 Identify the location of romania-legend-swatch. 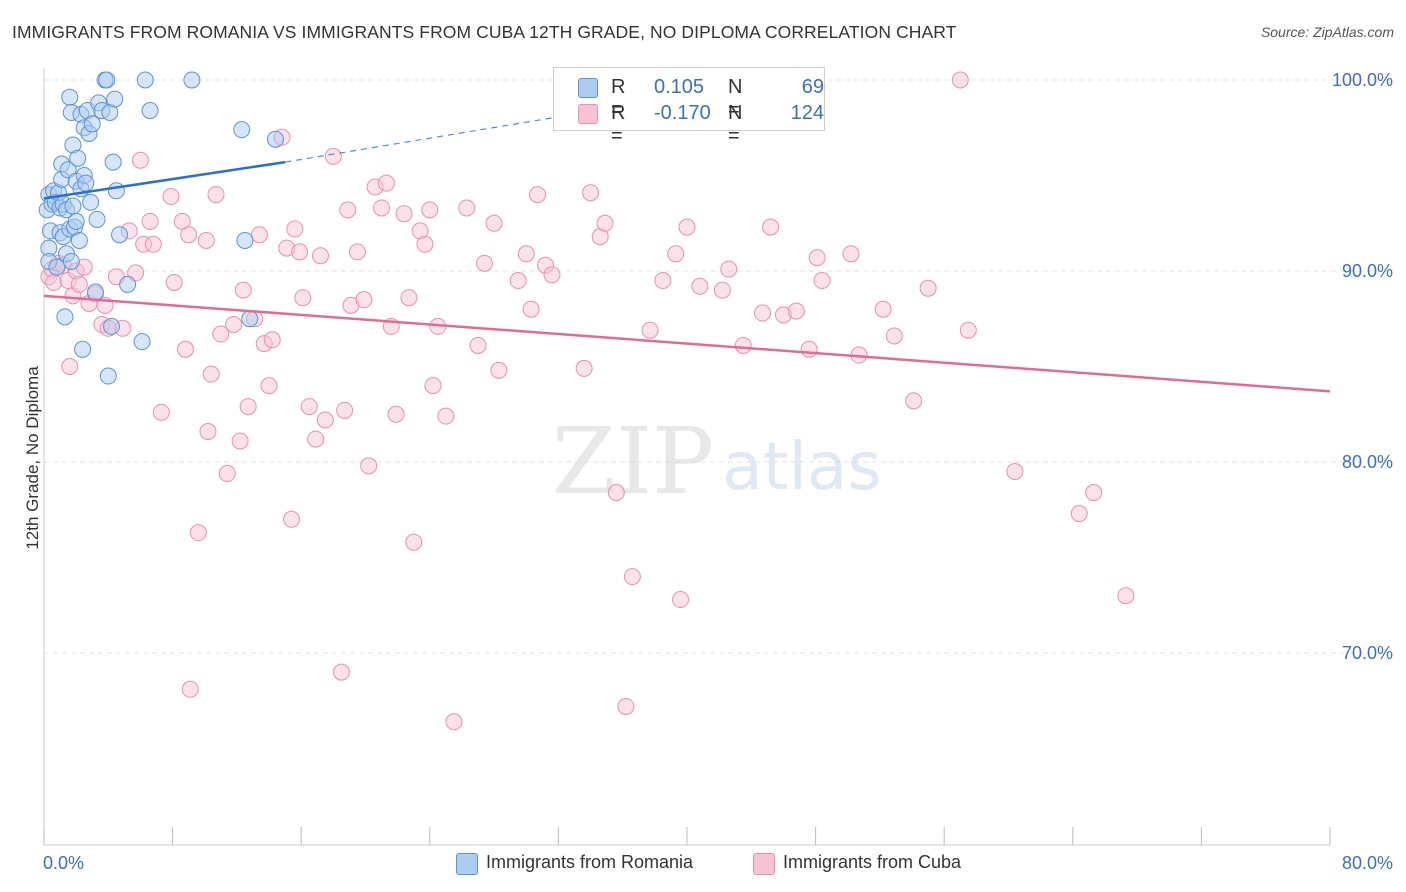
(467, 864).